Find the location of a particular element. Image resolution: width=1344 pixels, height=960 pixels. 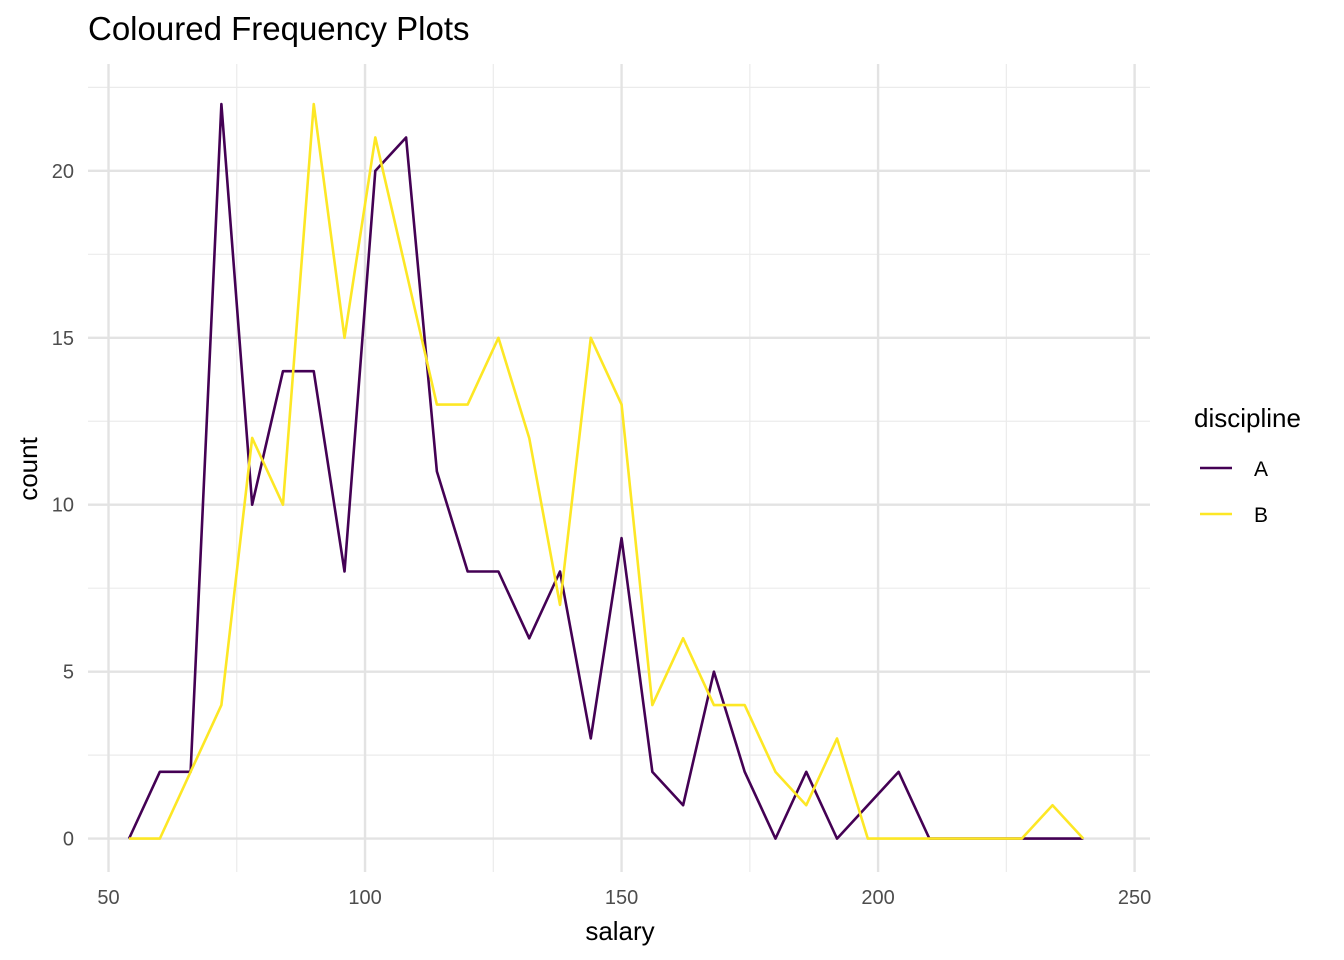

x-tick-label: 250 is located at coordinates (1134, 898).